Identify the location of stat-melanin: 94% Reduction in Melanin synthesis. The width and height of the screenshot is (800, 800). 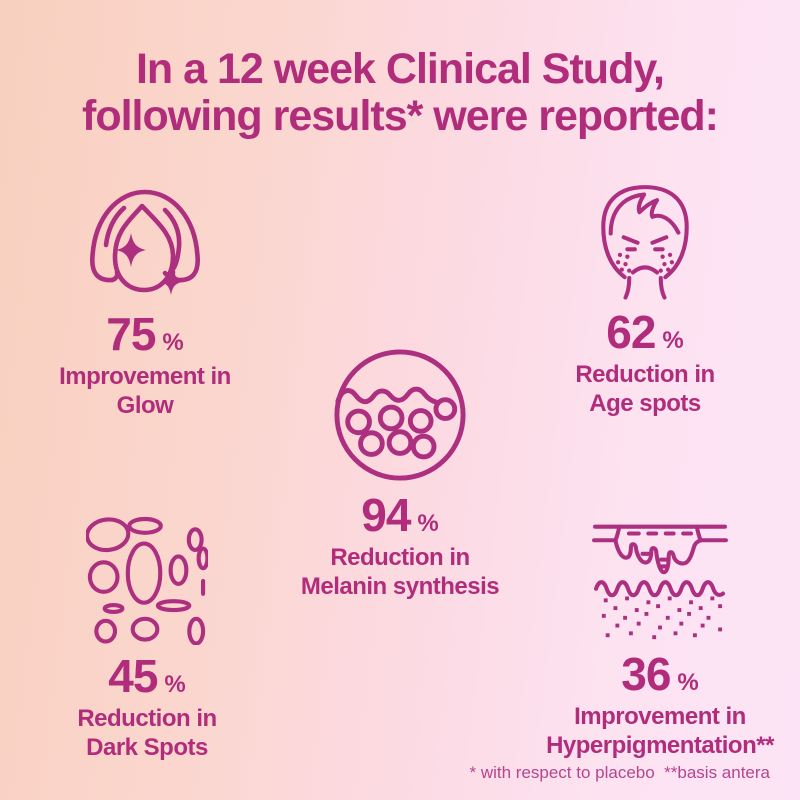
(400, 474).